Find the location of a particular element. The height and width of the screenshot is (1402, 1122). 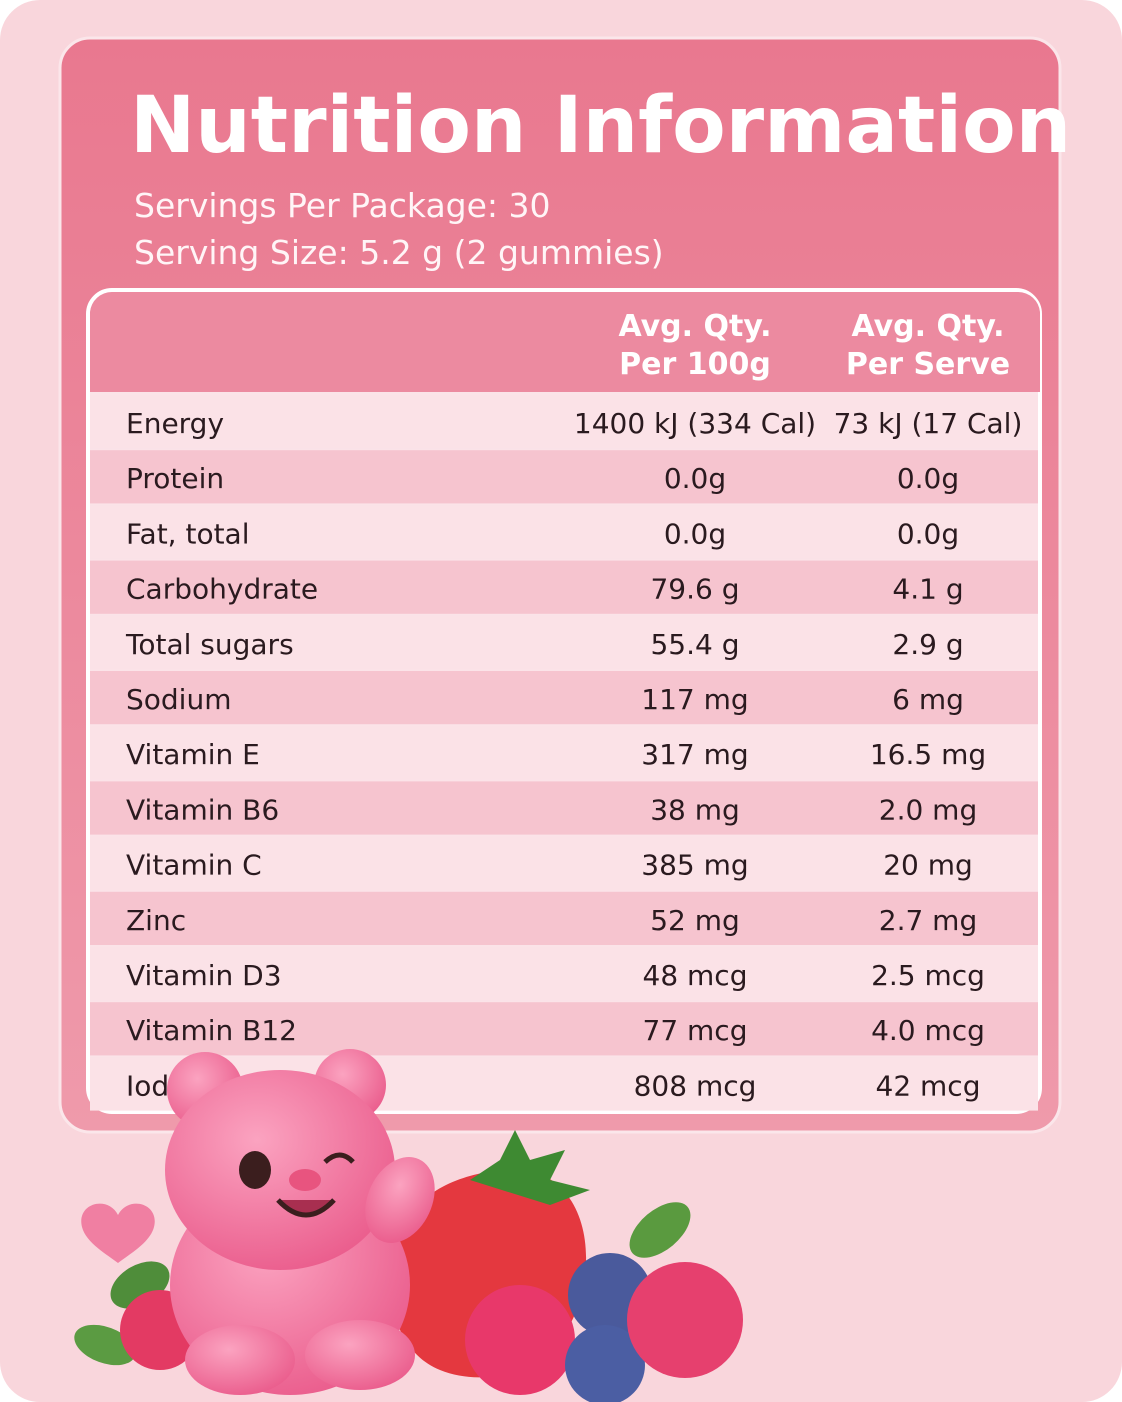

nutrient-value: 2.0 mg is located at coordinates (928, 809).